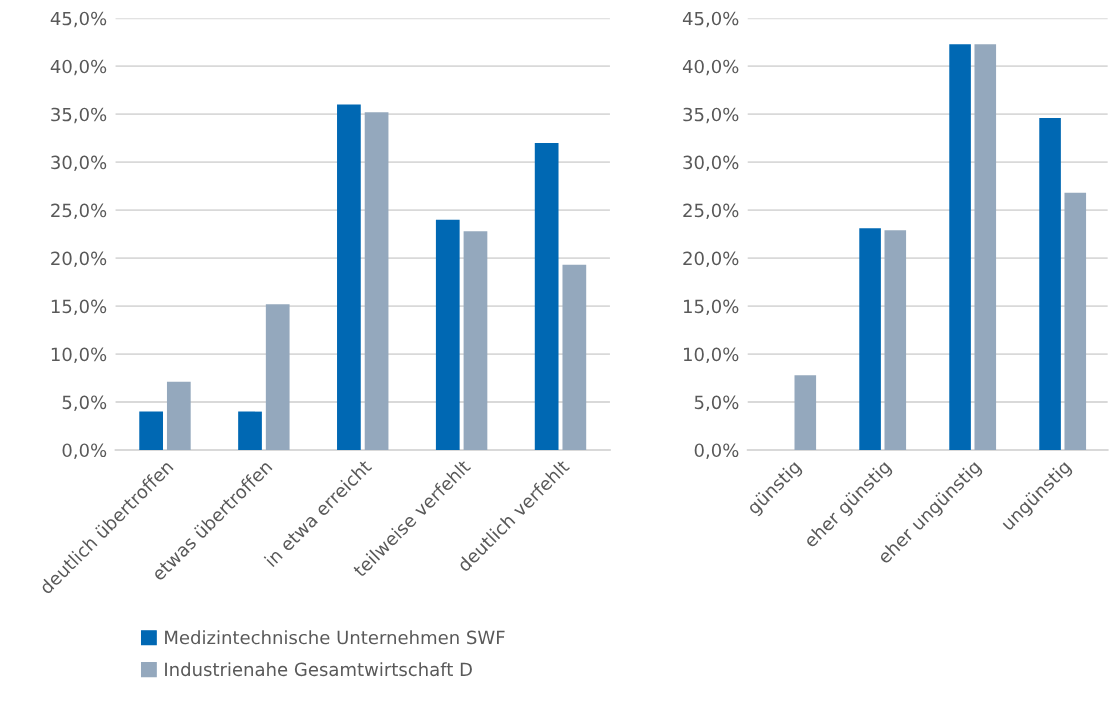 This screenshot has width=1111, height=702. Describe the element at coordinates (335, 637) in the screenshot. I see `legend-label: Medizintechnische Unternehmen SWF` at that location.